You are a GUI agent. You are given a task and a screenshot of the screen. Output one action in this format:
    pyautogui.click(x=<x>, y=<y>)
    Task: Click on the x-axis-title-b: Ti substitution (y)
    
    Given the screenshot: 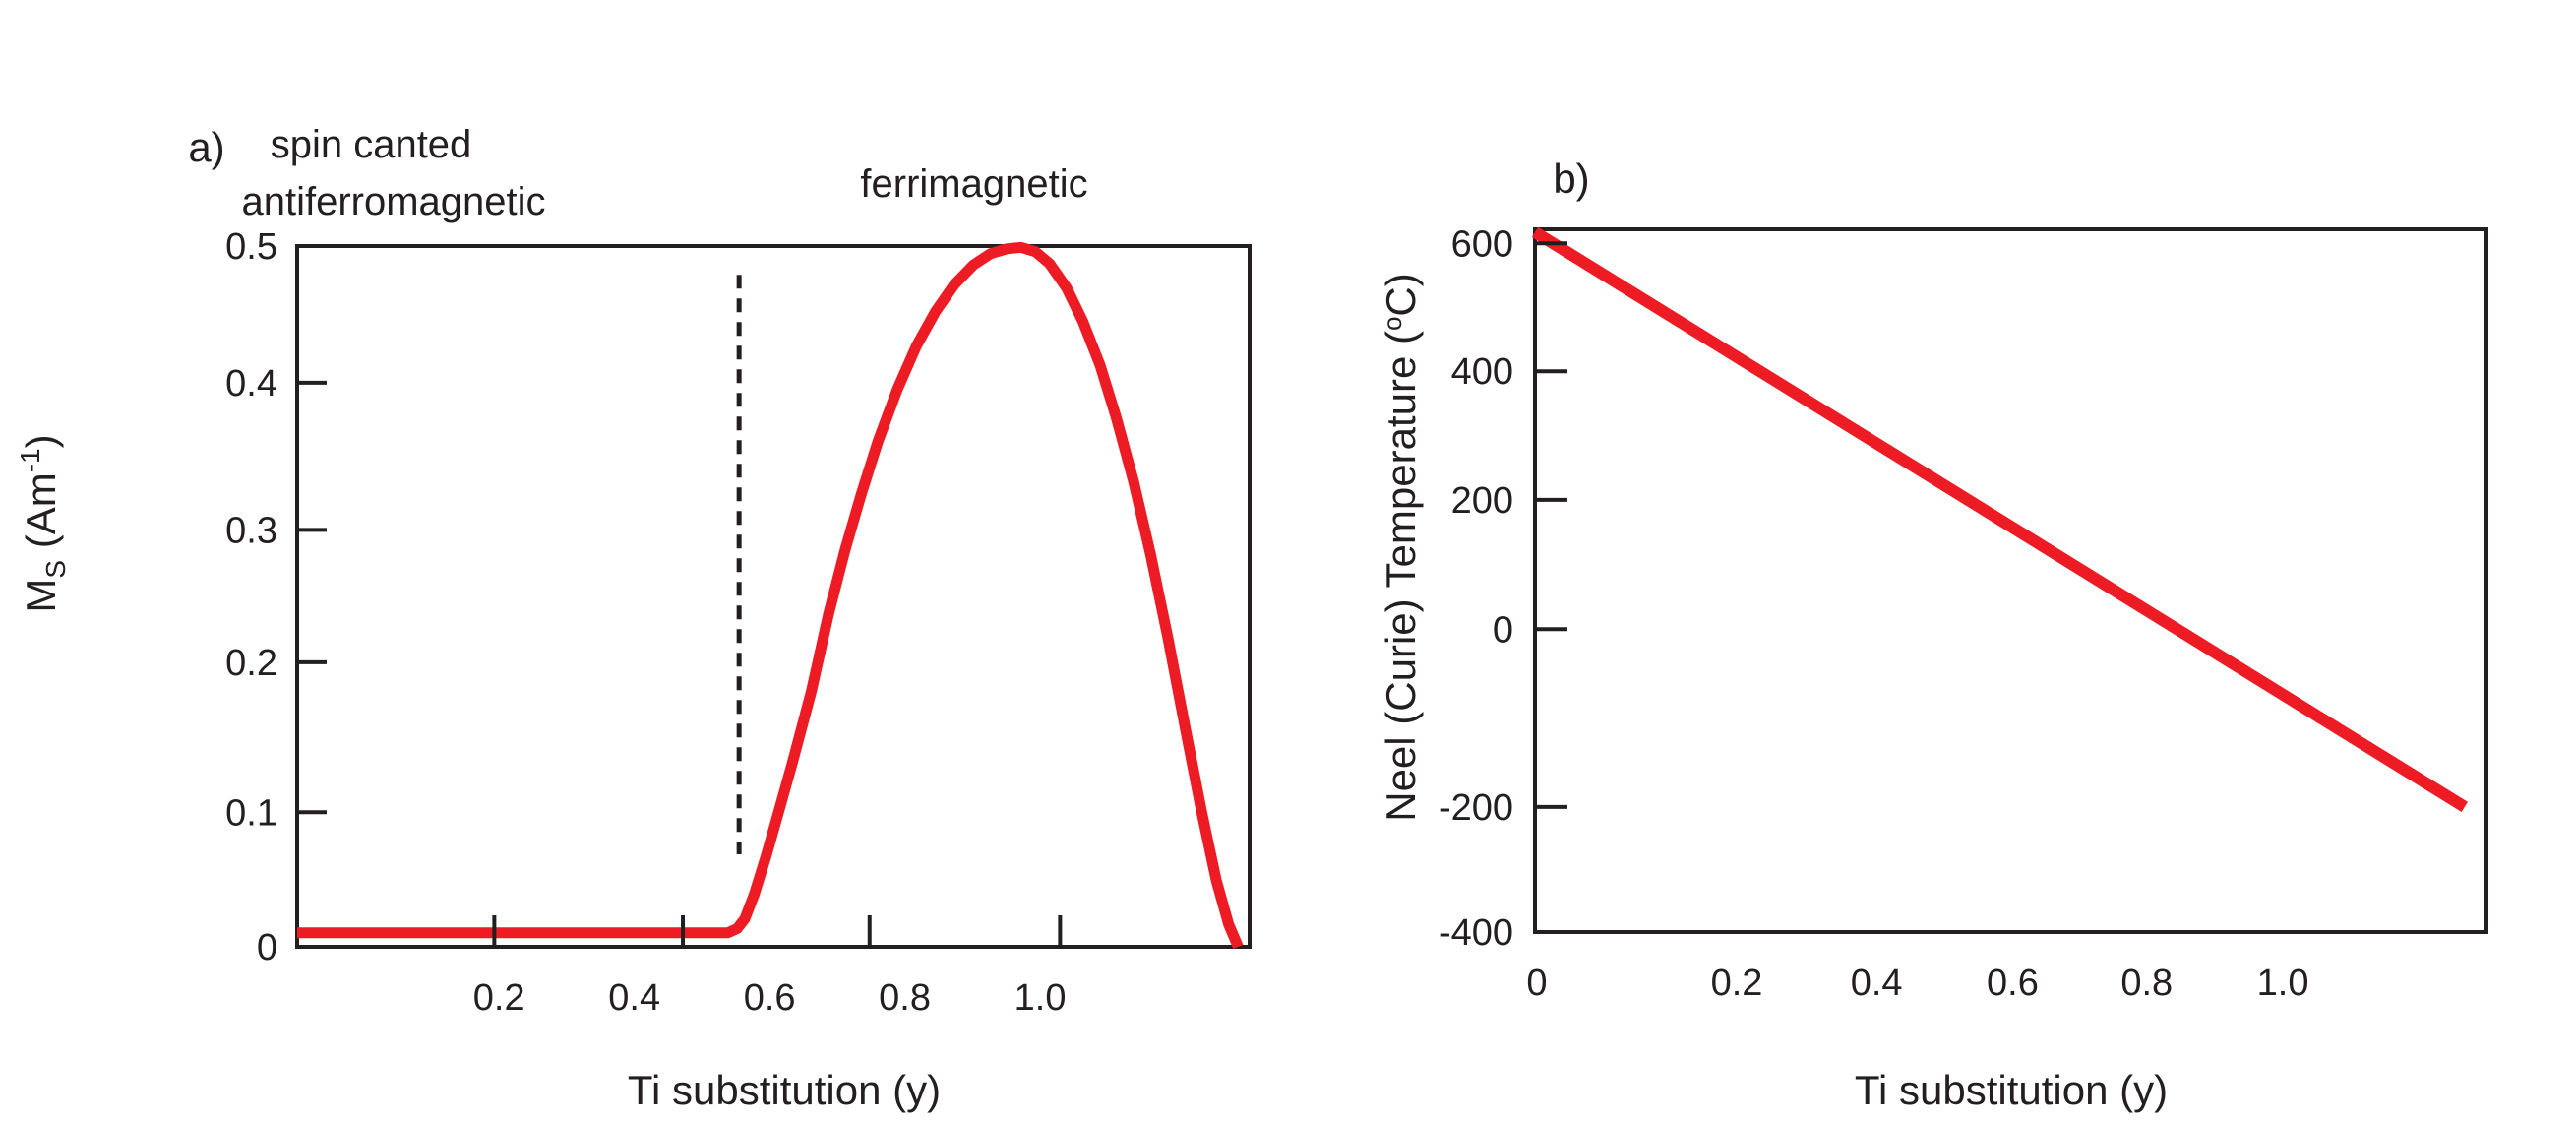 What is the action you would take?
    pyautogui.click(x=2011, y=1090)
    